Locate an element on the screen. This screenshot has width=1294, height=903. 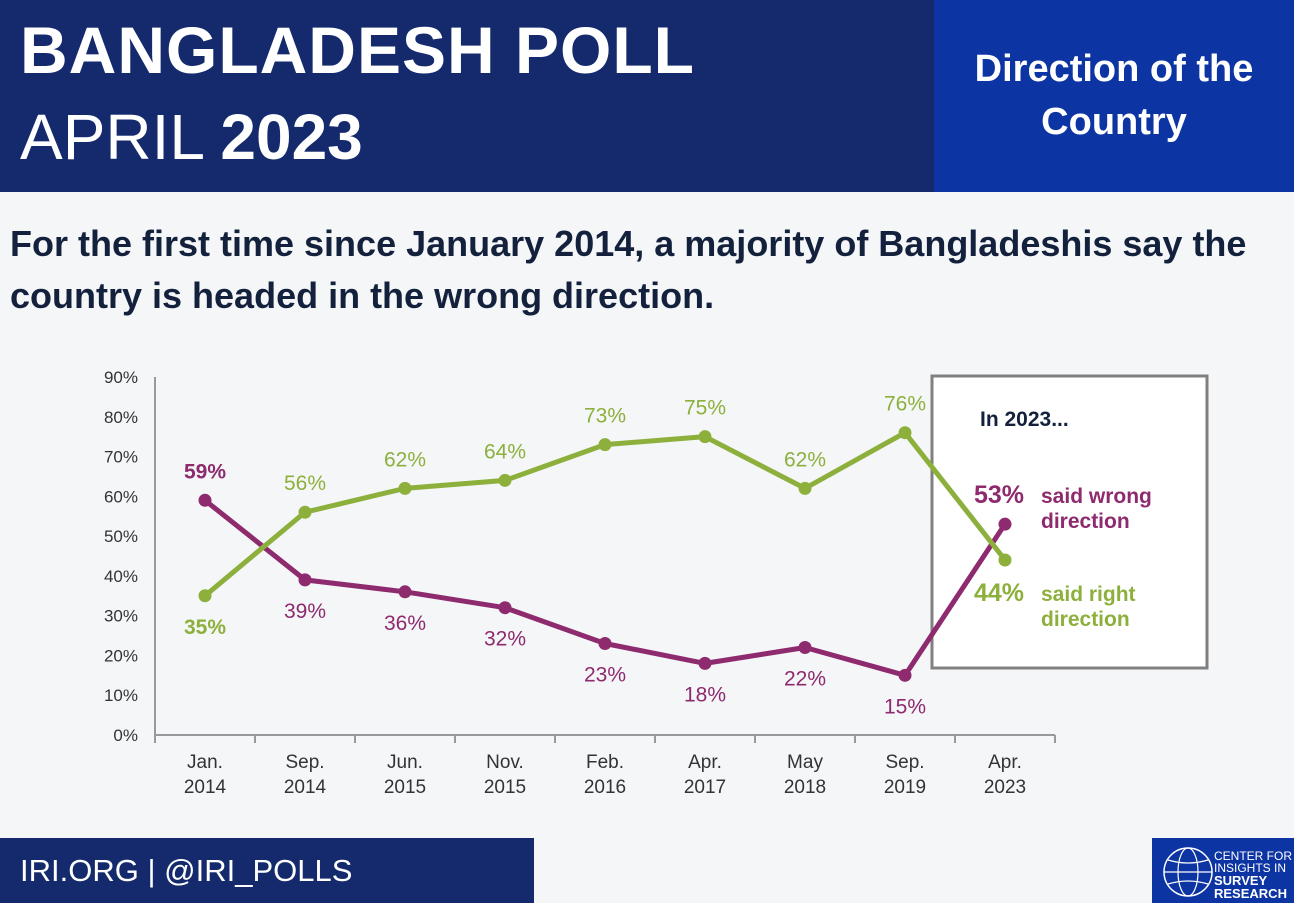
callout-right-label: said right is located at coordinates (1088, 594).